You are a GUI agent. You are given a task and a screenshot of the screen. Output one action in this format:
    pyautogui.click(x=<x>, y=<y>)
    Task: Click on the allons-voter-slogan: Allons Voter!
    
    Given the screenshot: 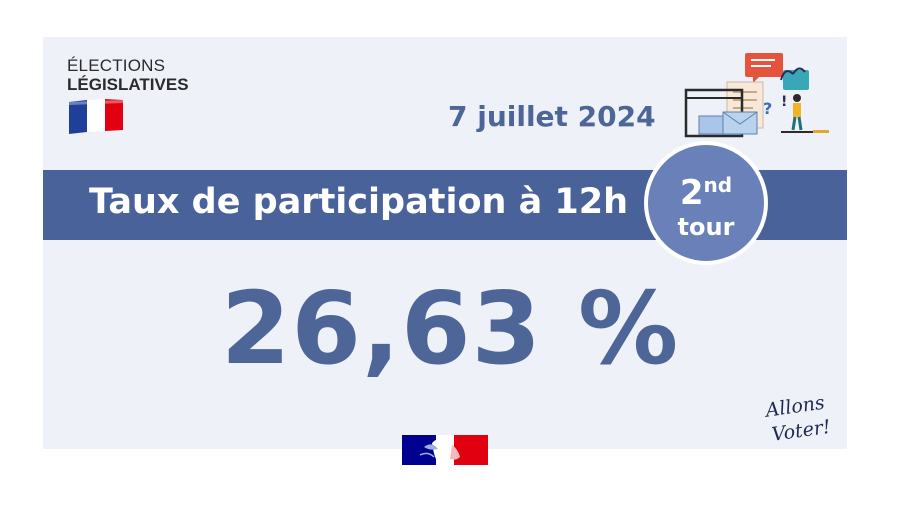 What is the action you would take?
    pyautogui.click(x=797, y=419)
    